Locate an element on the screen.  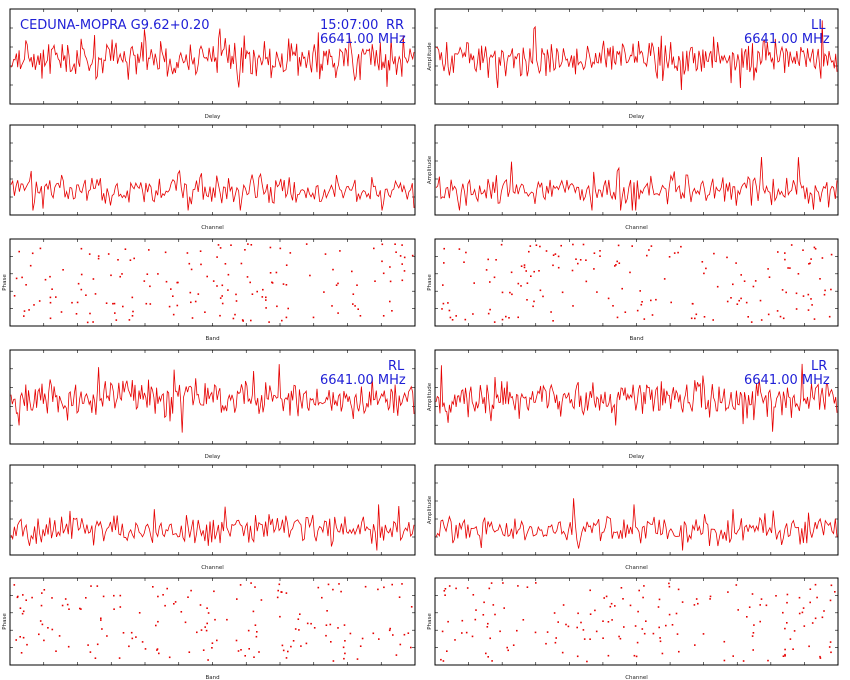
ll-delay-trace is located at coordinates (636, 55).